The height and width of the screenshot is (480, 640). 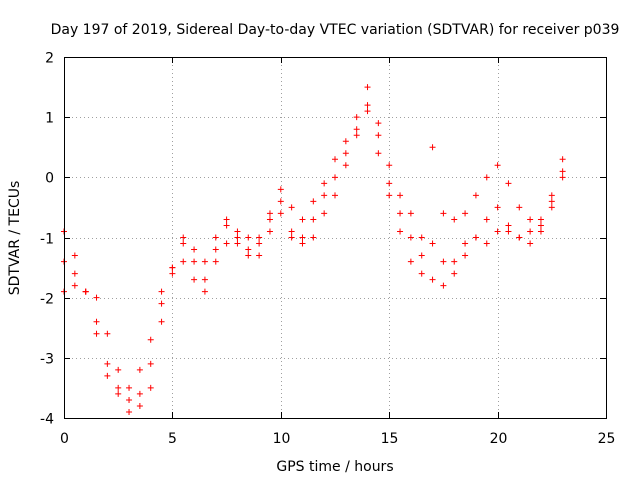 I want to click on x-tick-label: 5, so click(x=172, y=439).